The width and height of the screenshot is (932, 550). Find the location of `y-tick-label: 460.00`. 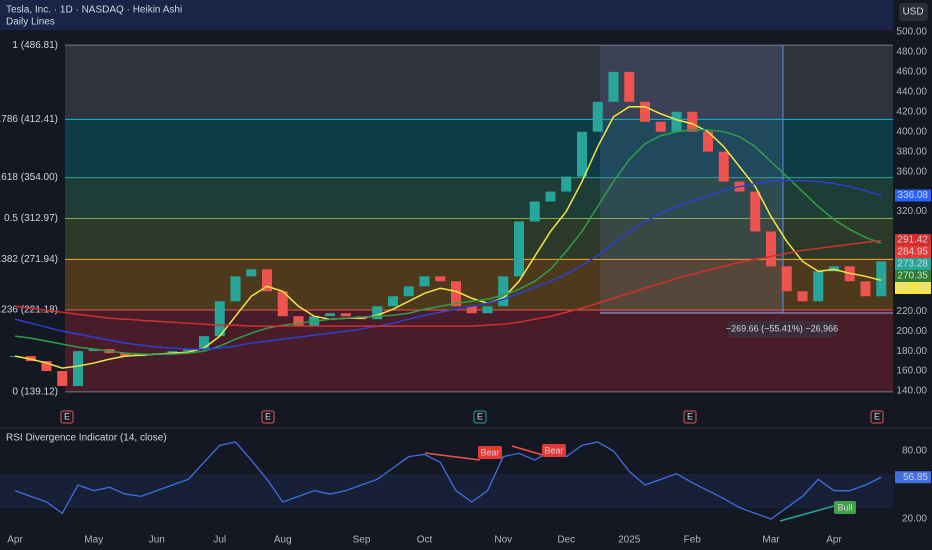

y-tick-label: 460.00 is located at coordinates (911, 72).